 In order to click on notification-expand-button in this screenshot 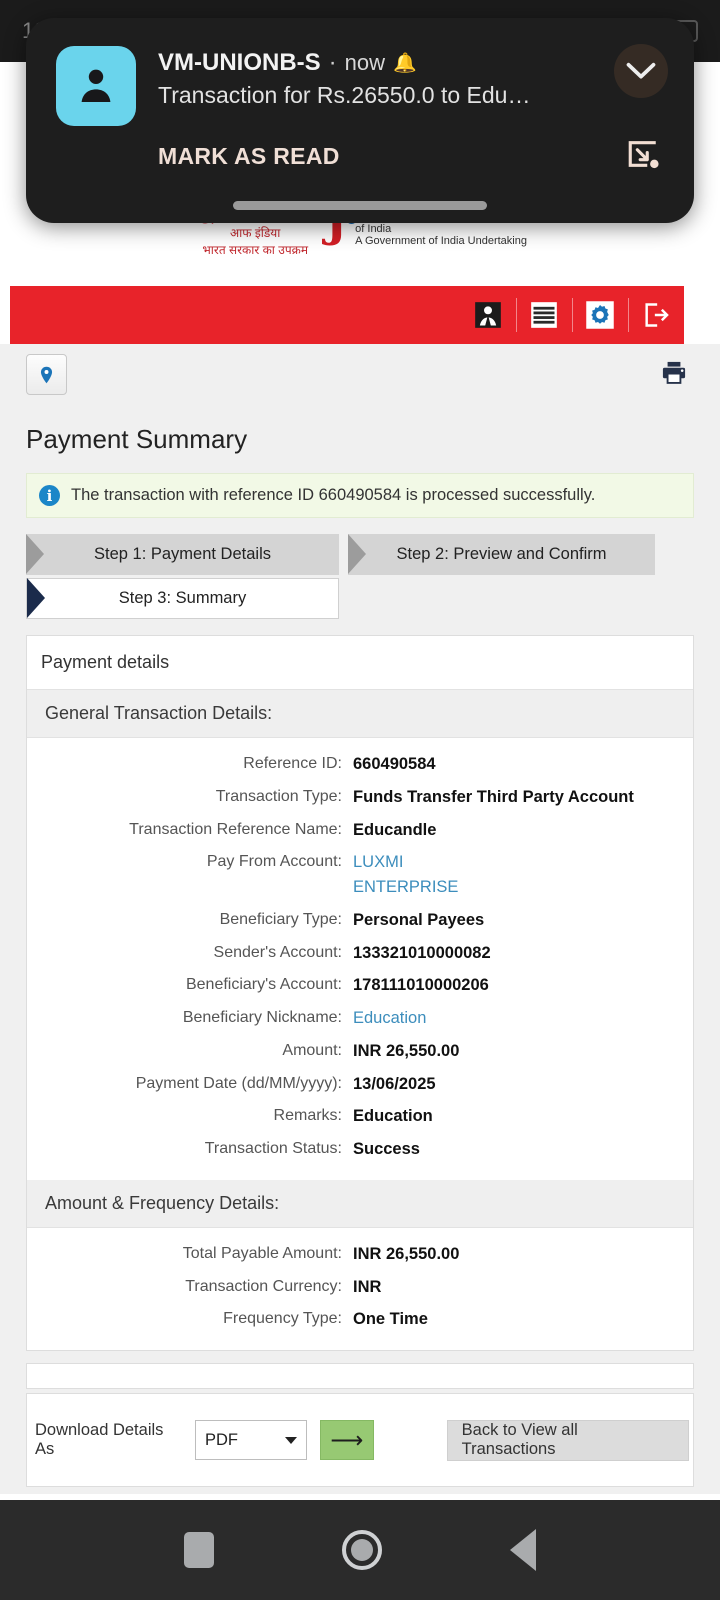, I will do `click(641, 71)`.